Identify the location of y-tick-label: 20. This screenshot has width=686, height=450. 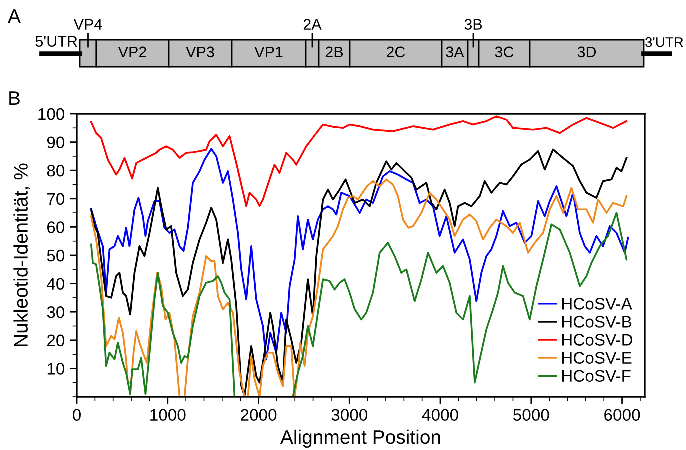
(56, 340).